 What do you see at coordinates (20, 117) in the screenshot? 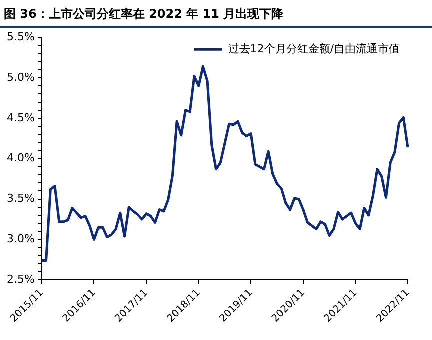
I see `y-tick-label: 4.5%` at bounding box center [20, 117].